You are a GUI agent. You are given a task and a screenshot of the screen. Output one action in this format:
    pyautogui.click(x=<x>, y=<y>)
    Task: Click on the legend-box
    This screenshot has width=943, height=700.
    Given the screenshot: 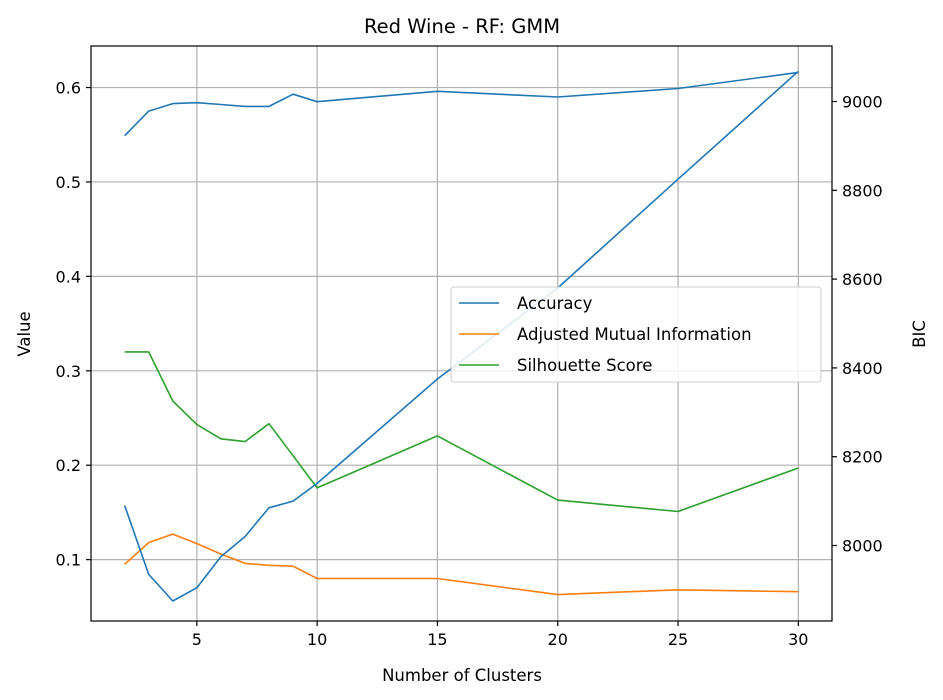 What is the action you would take?
    pyautogui.click(x=636, y=334)
    